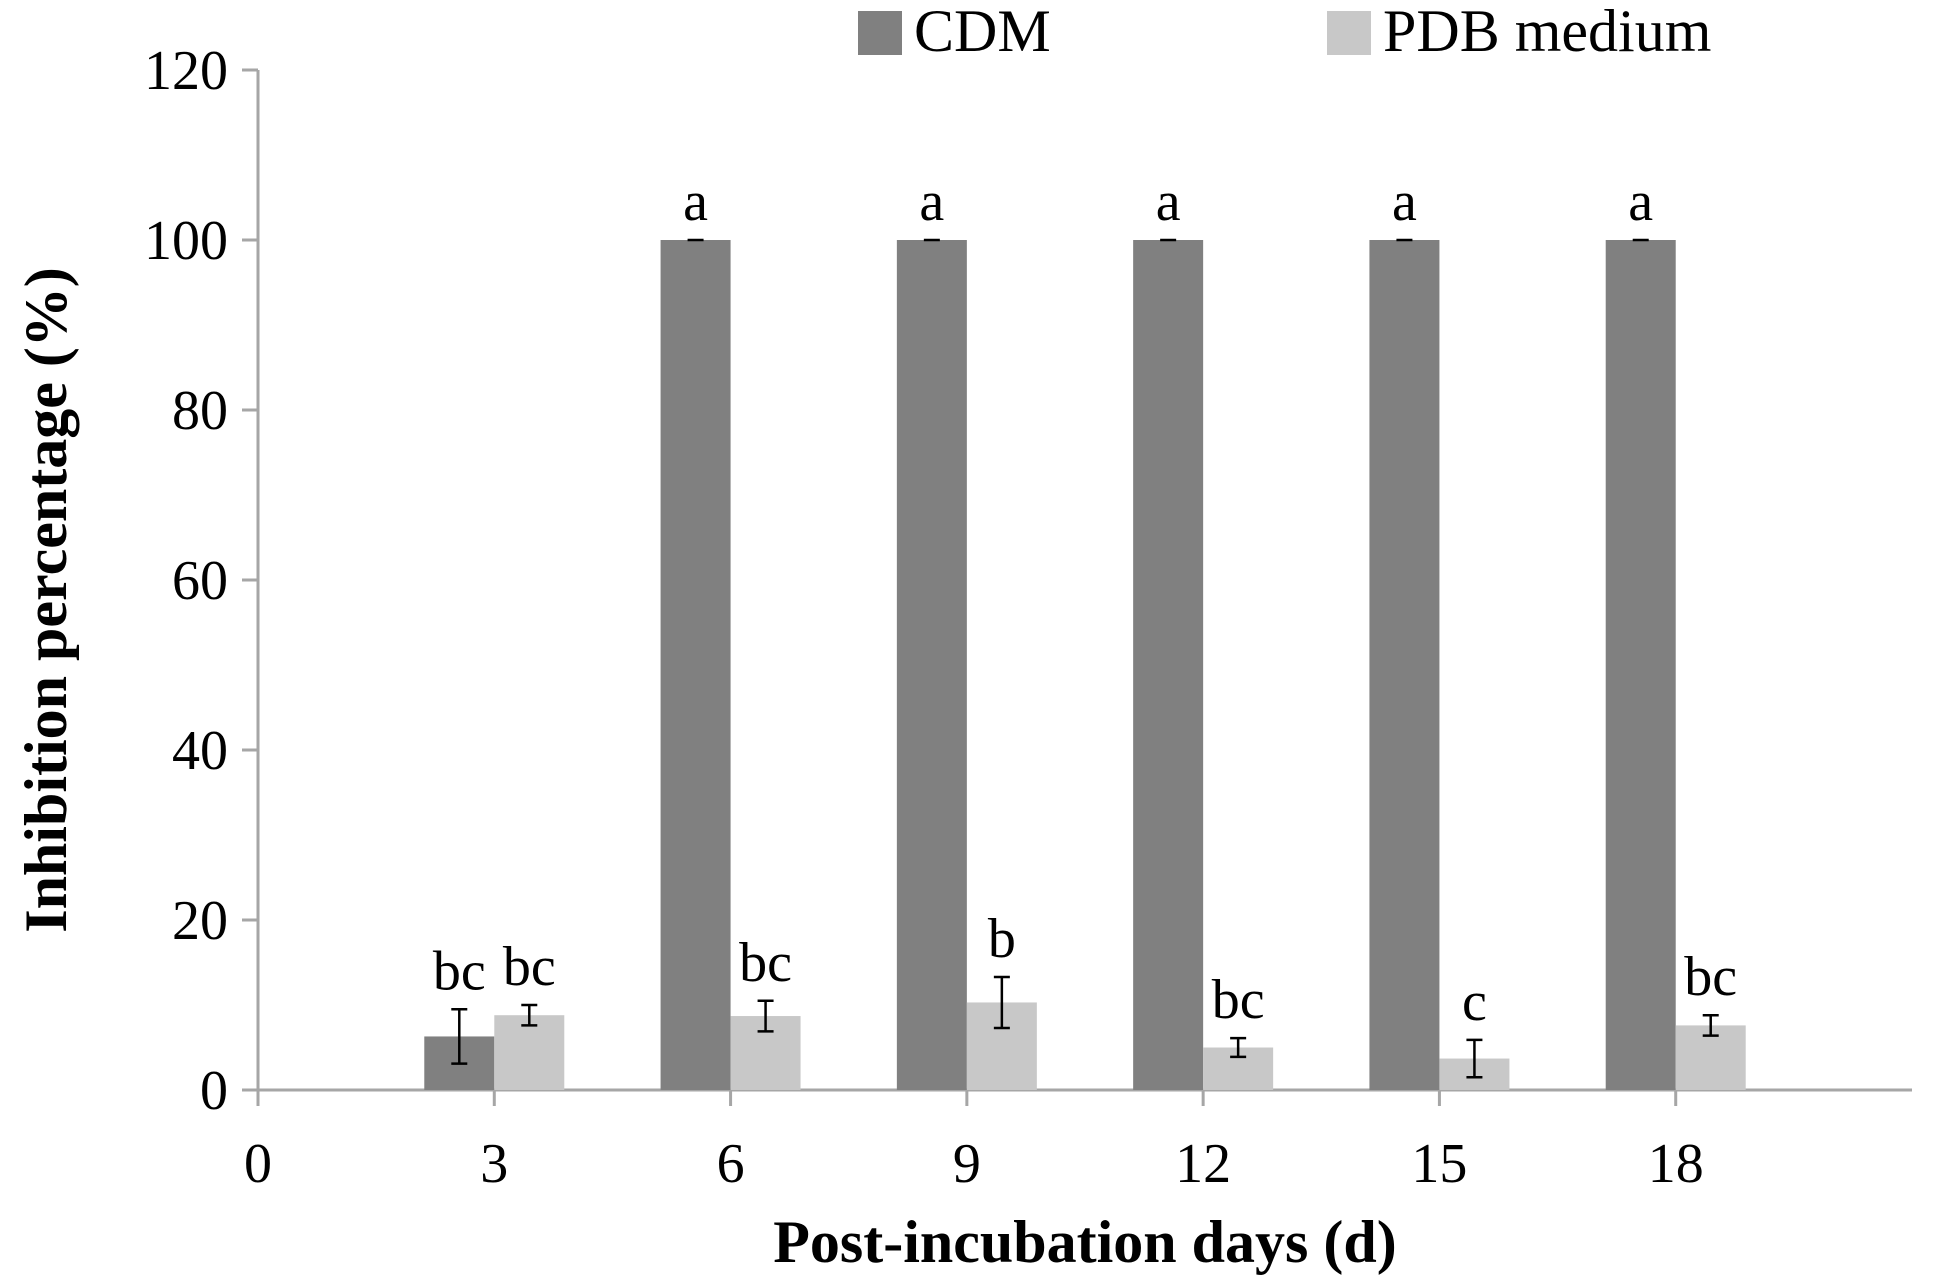  I want to click on y-tick-label: 120, so click(186, 71).